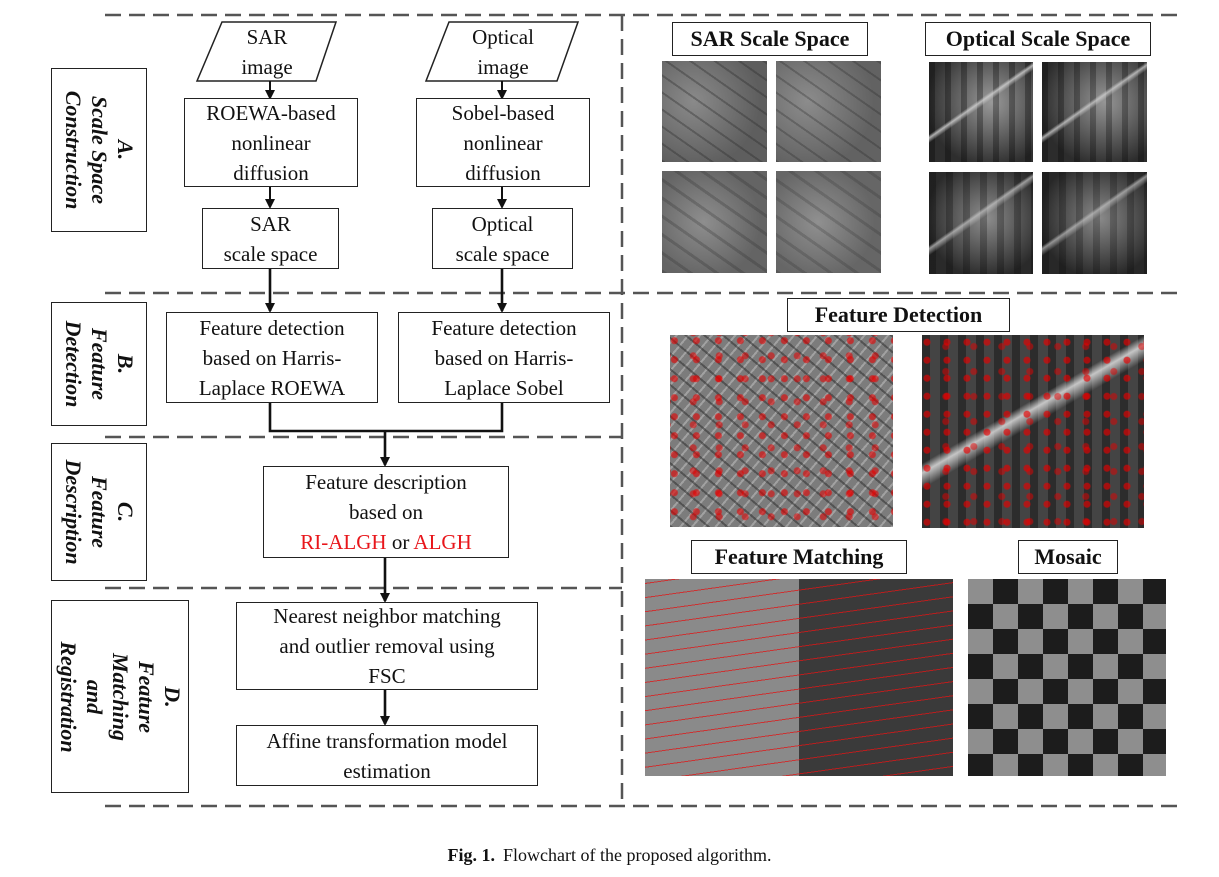 Image resolution: width=1219 pixels, height=877 pixels. I want to click on sar-feature-detection-image, so click(781, 431).